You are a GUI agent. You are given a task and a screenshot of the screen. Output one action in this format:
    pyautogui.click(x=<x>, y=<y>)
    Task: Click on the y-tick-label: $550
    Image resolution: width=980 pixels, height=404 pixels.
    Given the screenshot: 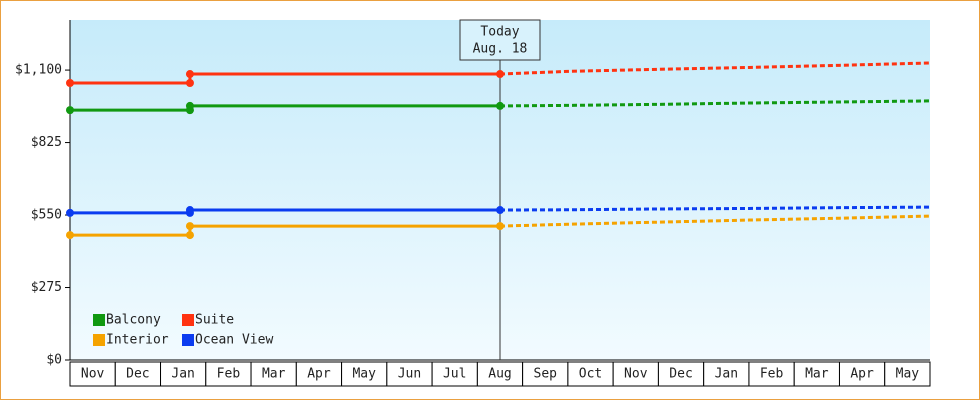 What is the action you would take?
    pyautogui.click(x=46, y=215)
    